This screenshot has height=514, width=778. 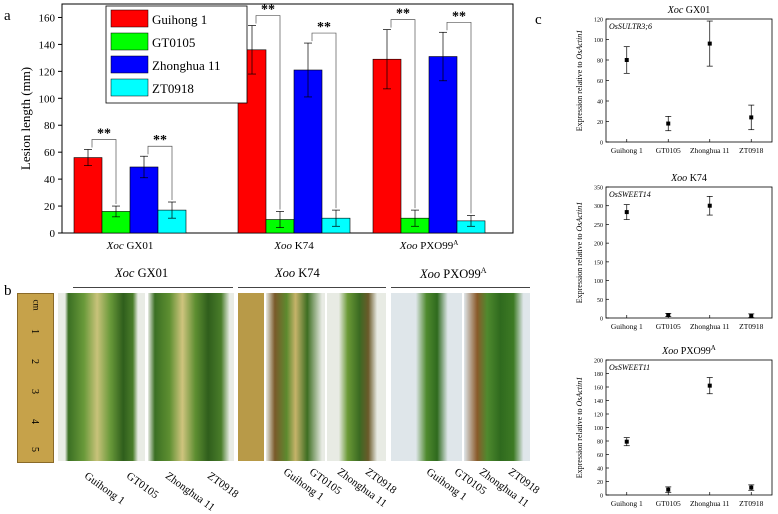 I want to click on y-tick-label: 50, so click(x=600, y=301).